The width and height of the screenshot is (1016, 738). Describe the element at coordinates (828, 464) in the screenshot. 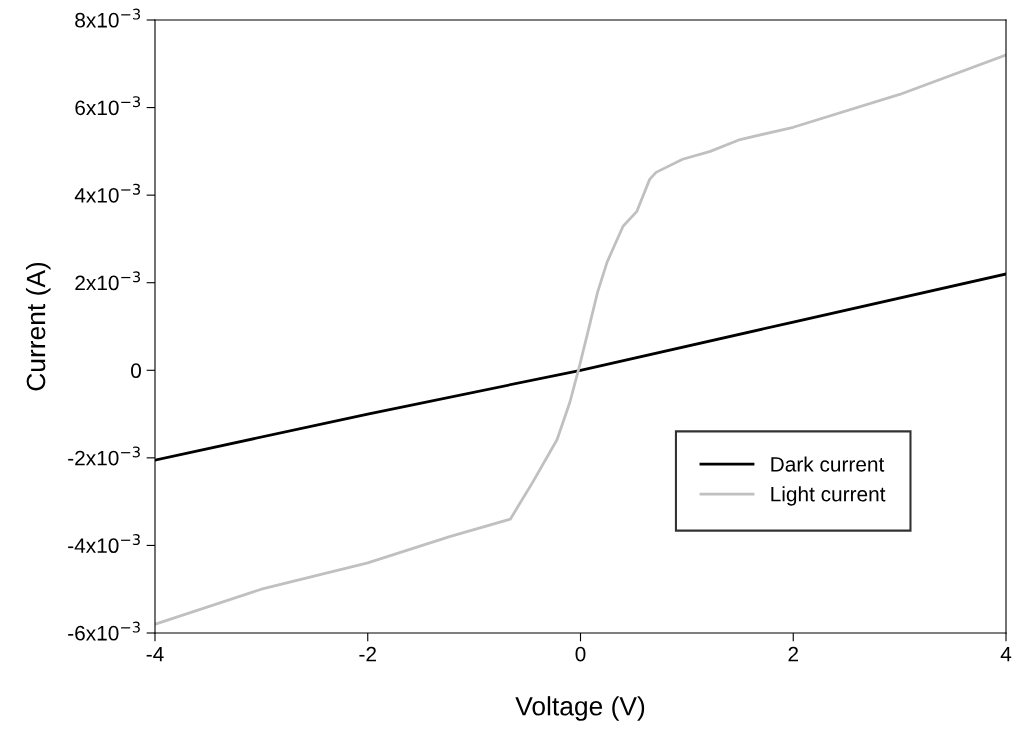

I see `legend-label: Dark current` at that location.